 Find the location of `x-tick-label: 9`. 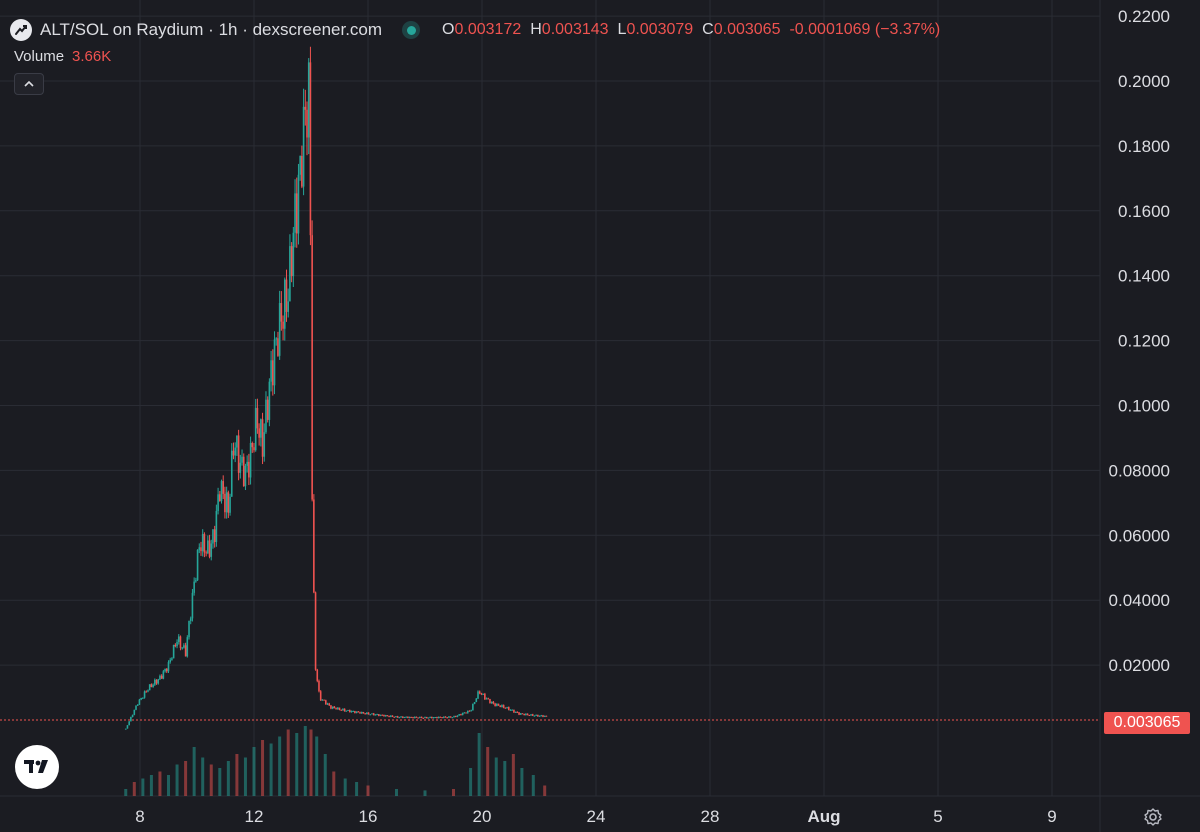

x-tick-label: 9 is located at coordinates (1051, 816).